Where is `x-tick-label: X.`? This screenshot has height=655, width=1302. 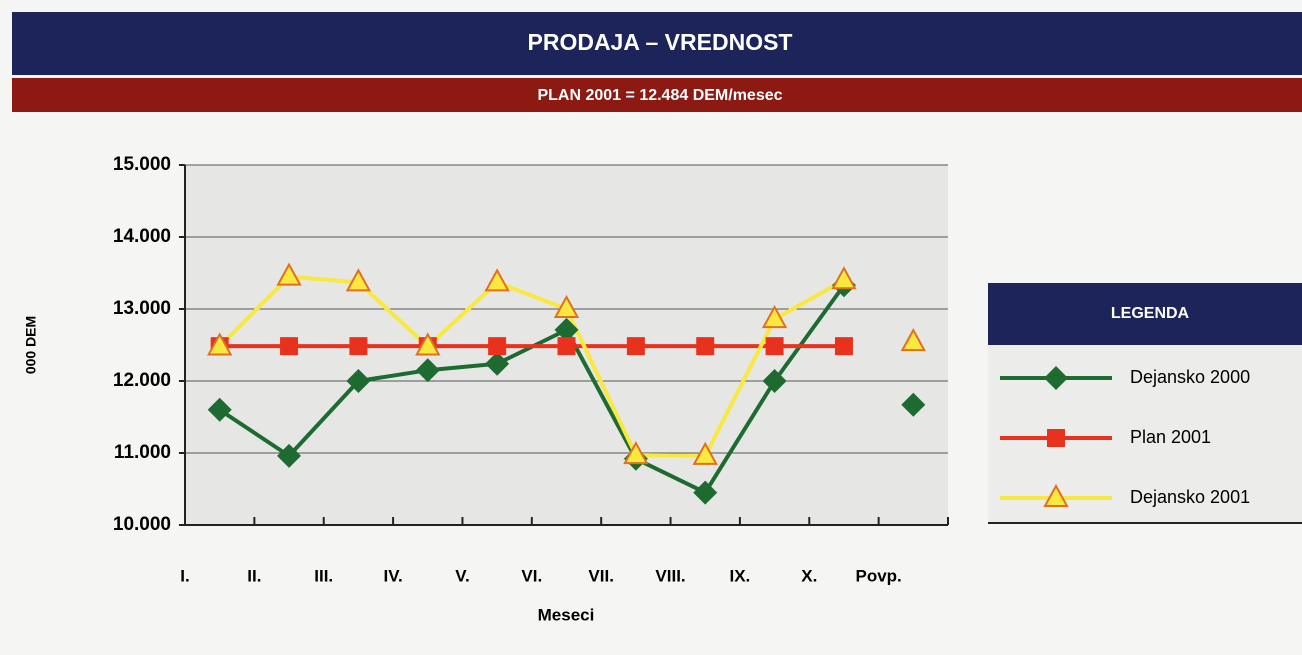 x-tick-label: X. is located at coordinates (809, 575).